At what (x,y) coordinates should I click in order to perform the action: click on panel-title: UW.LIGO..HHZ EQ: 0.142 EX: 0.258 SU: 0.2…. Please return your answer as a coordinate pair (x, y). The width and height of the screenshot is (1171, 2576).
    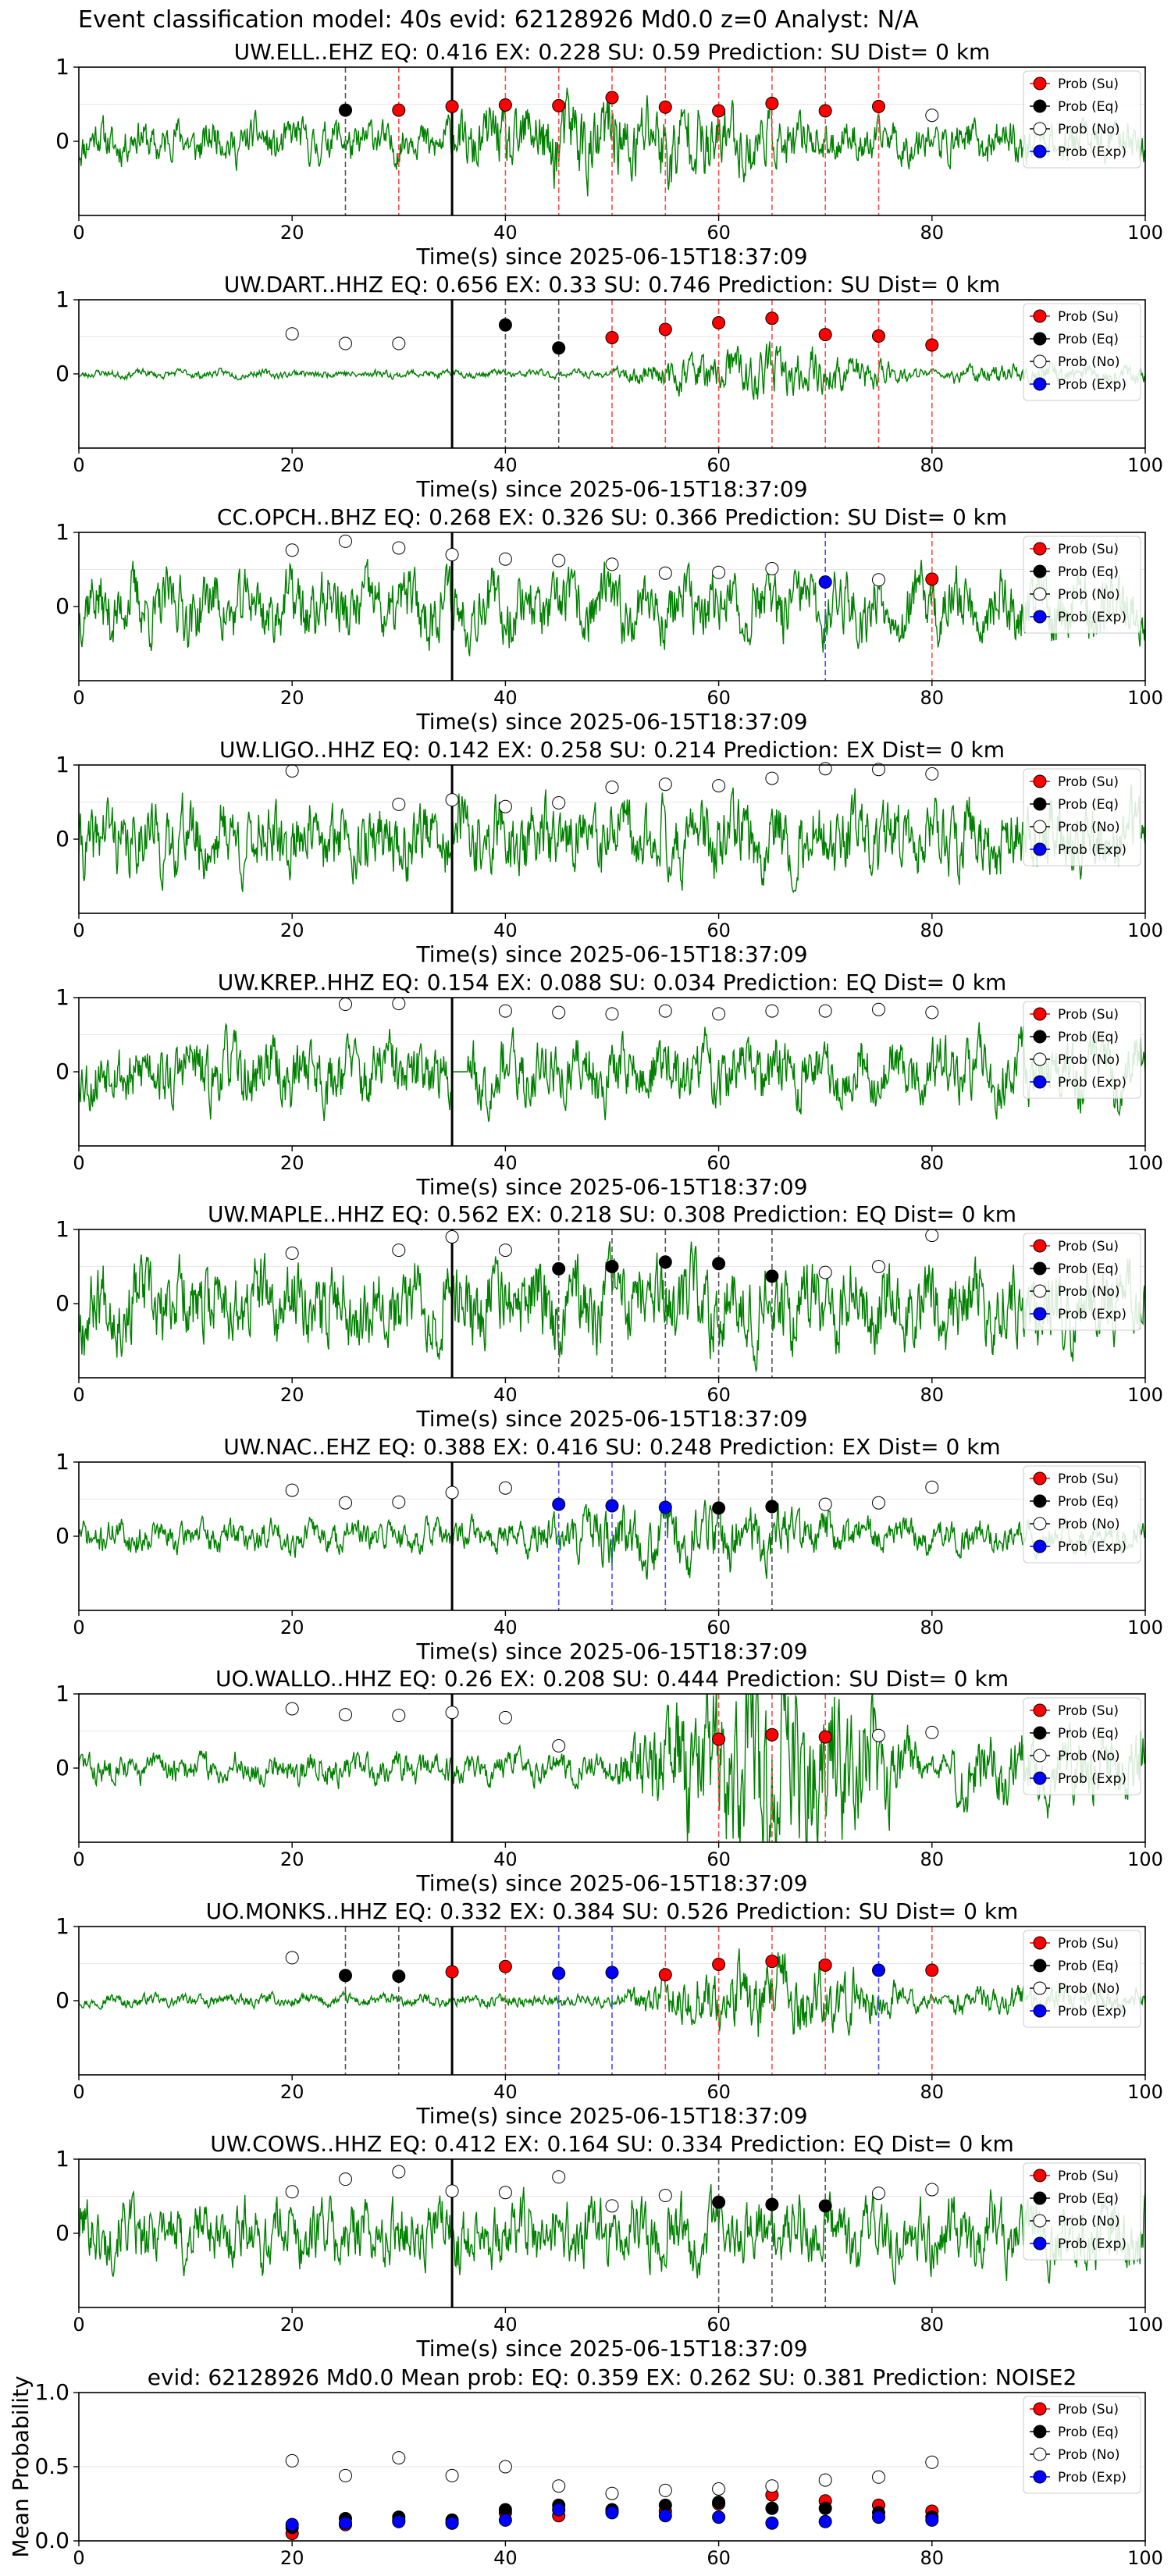
    Looking at the image, I should click on (612, 750).